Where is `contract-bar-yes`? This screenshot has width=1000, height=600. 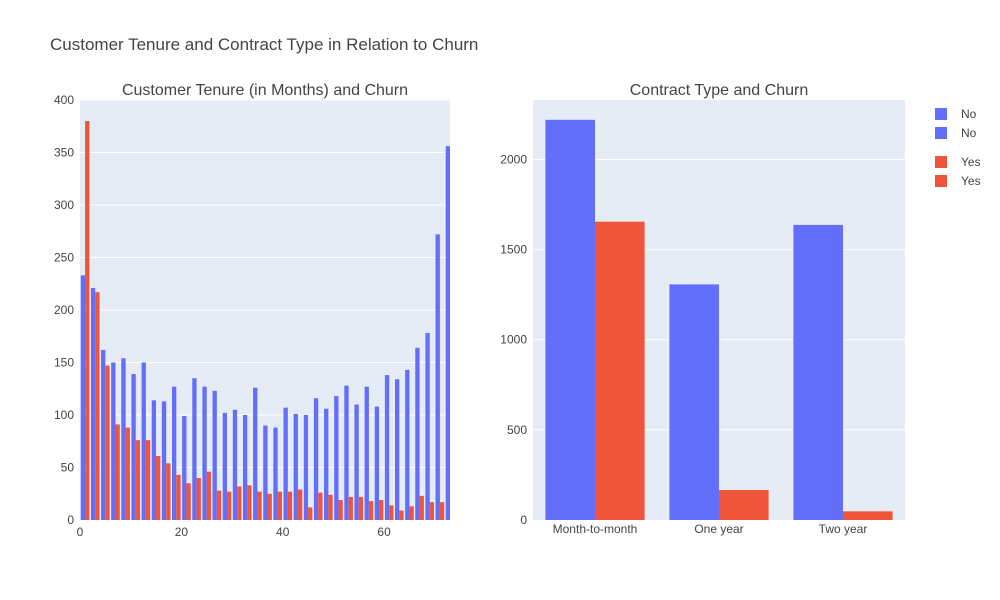
contract-bar-yes is located at coordinates (744, 505).